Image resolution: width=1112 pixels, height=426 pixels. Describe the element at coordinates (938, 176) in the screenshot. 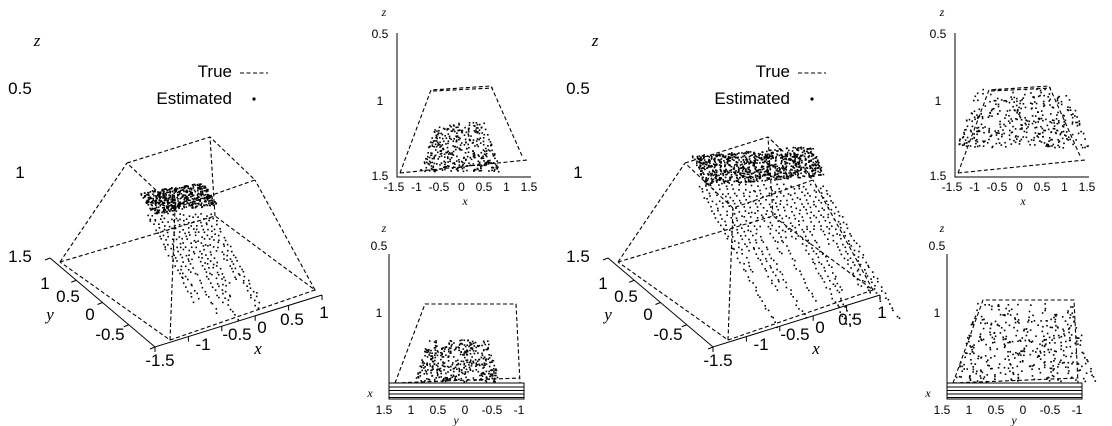

I see `z-tick-label: 1.5` at that location.